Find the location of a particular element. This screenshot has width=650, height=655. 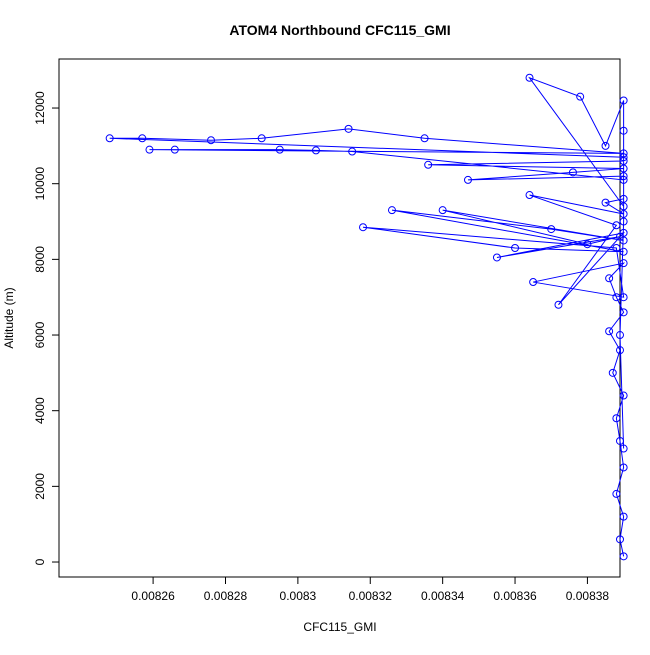

x-tick-label: 0.0083 is located at coordinates (298, 596).